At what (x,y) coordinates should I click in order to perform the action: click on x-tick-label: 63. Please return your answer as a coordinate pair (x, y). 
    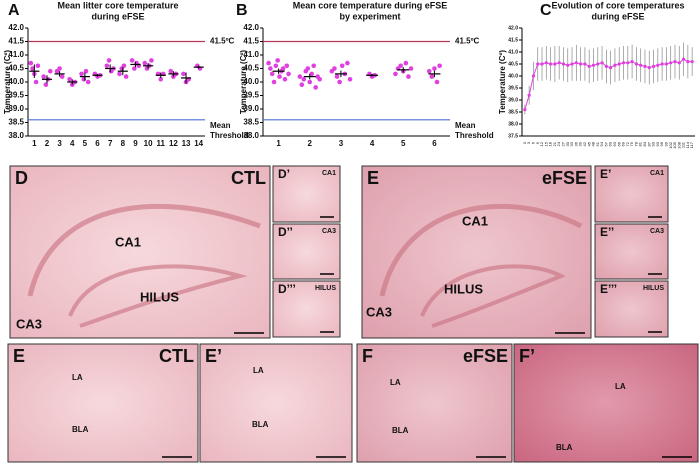
    Looking at the image, I should click on (614, 143).